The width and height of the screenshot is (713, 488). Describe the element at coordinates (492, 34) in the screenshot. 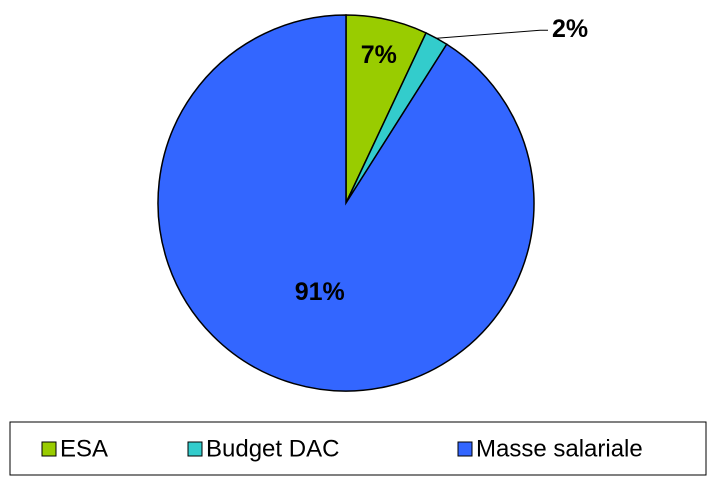

I see `leader-line` at that location.